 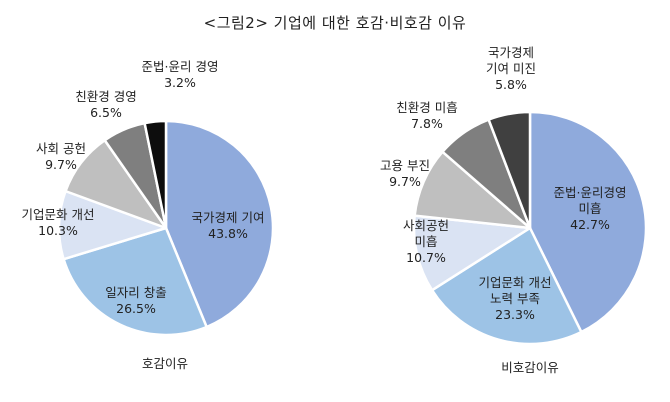 What do you see at coordinates (530, 367) in the screenshot?
I see `pie2-caption: 비호감이유` at bounding box center [530, 367].